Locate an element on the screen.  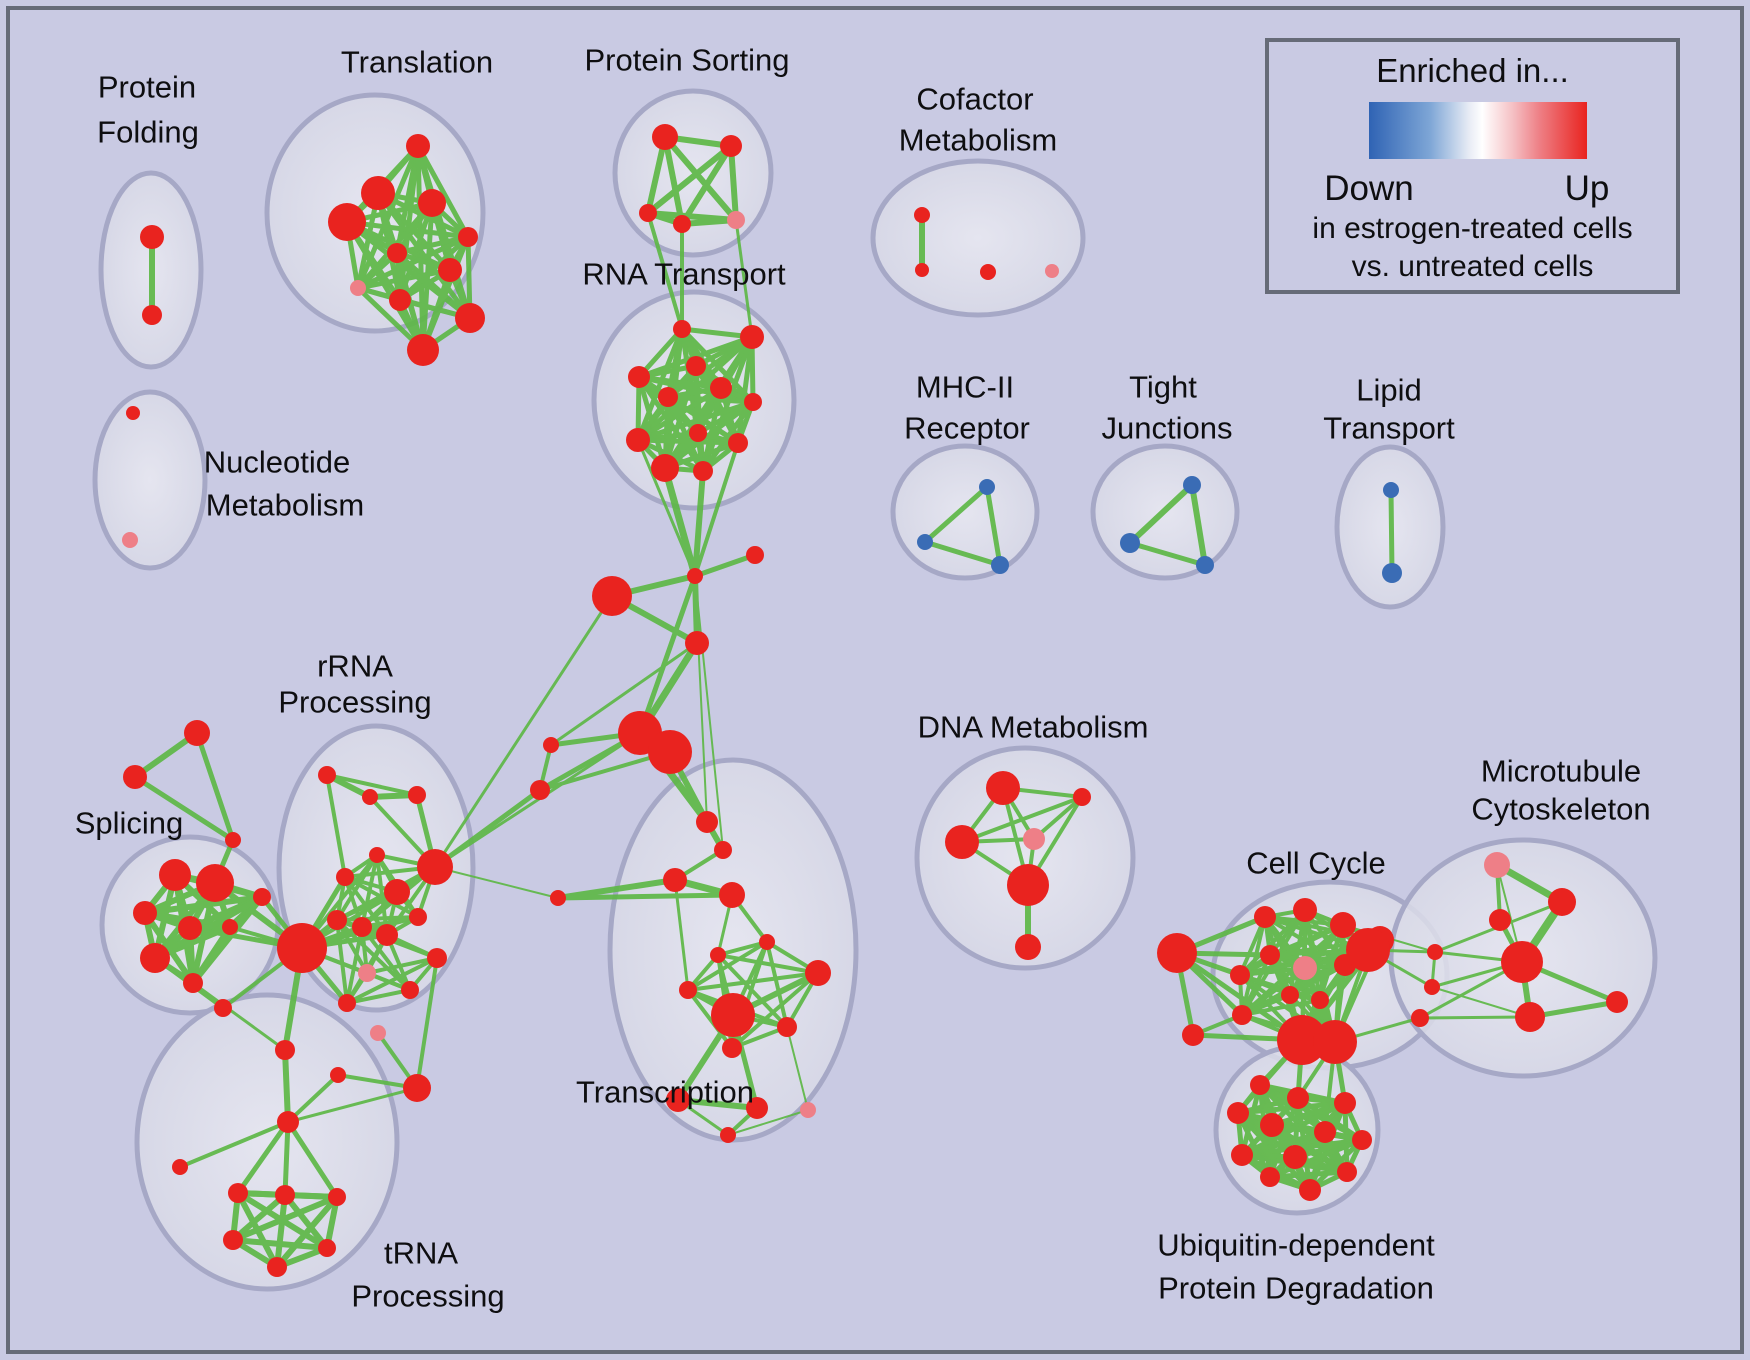
cluster-label-lipid-transport: Lipid is located at coordinates (1389, 390).